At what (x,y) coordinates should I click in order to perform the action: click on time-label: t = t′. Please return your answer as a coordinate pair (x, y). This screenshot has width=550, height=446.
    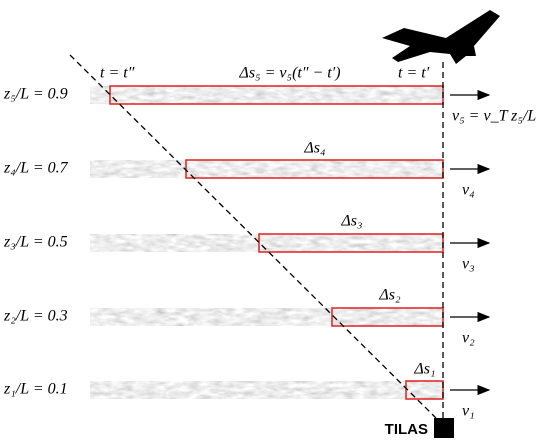
    Looking at the image, I should click on (414, 73).